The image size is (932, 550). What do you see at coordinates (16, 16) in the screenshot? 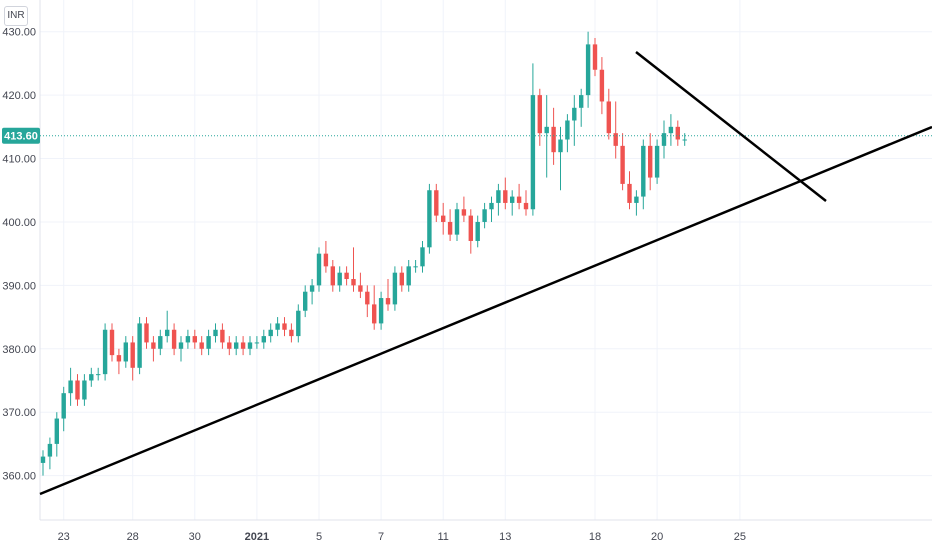
I see `currency-badge: INR` at bounding box center [16, 16].